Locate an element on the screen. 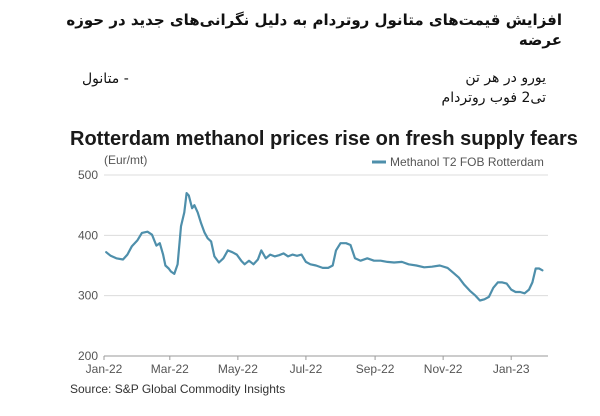 The width and height of the screenshot is (600, 416). legend-label-0: Methanol T2 FOB Rotterdam is located at coordinates (467, 162).